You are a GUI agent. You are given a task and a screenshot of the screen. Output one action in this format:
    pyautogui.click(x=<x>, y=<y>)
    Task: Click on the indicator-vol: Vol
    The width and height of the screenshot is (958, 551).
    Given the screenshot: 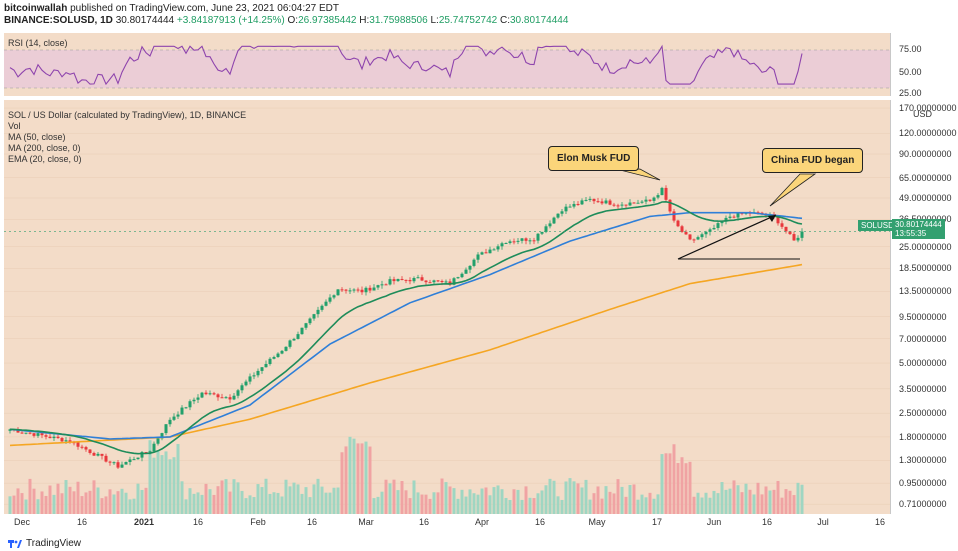 What is the action you would take?
    pyautogui.click(x=14, y=126)
    